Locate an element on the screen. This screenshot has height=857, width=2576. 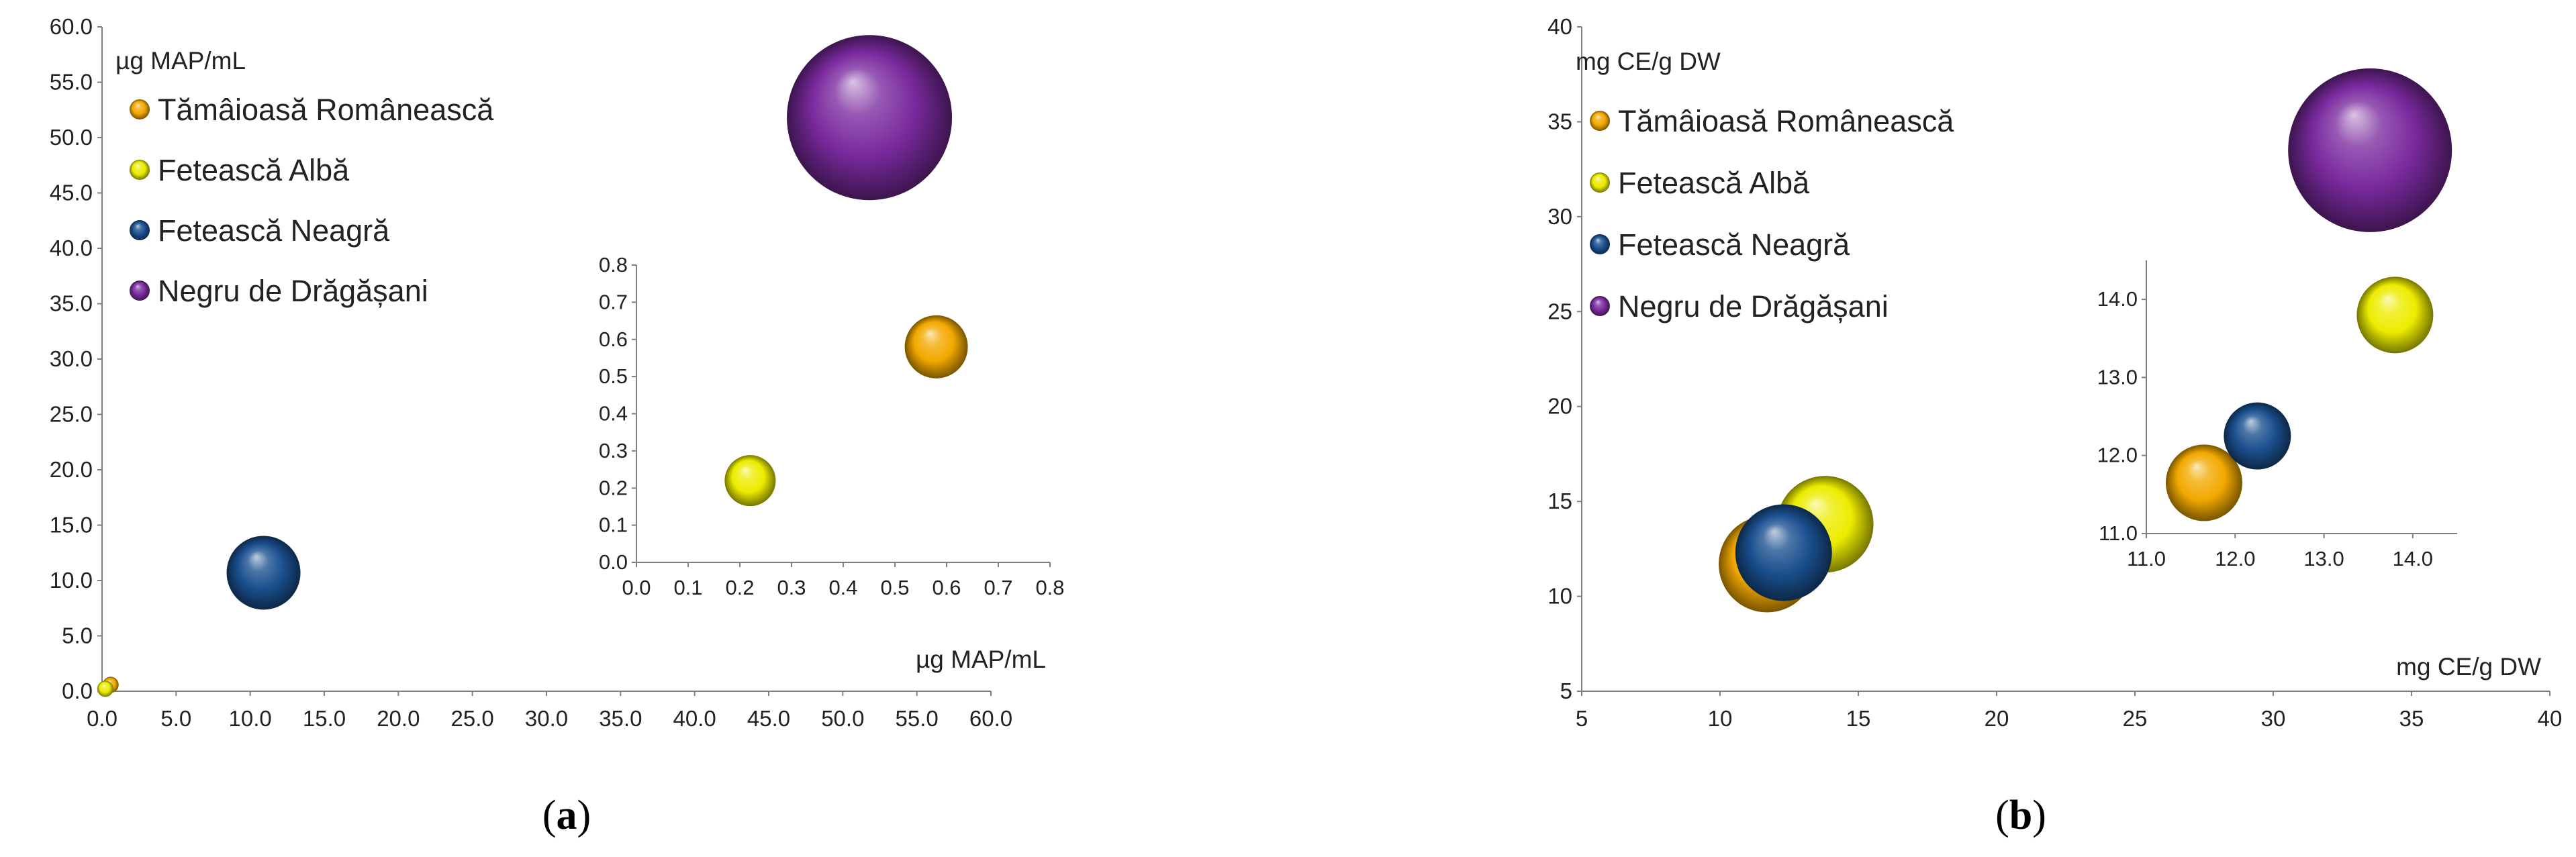
chart-a-y-tick-label: 25.0 is located at coordinates (71, 415).